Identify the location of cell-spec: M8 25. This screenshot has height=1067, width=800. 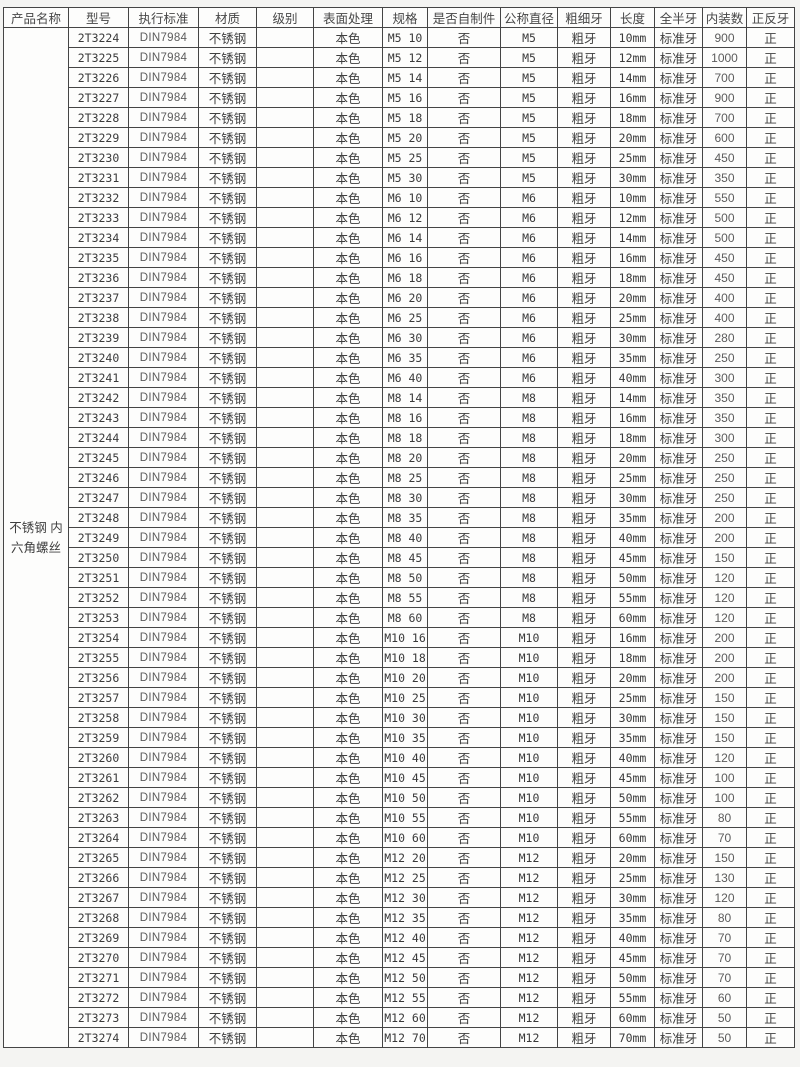
(405, 477).